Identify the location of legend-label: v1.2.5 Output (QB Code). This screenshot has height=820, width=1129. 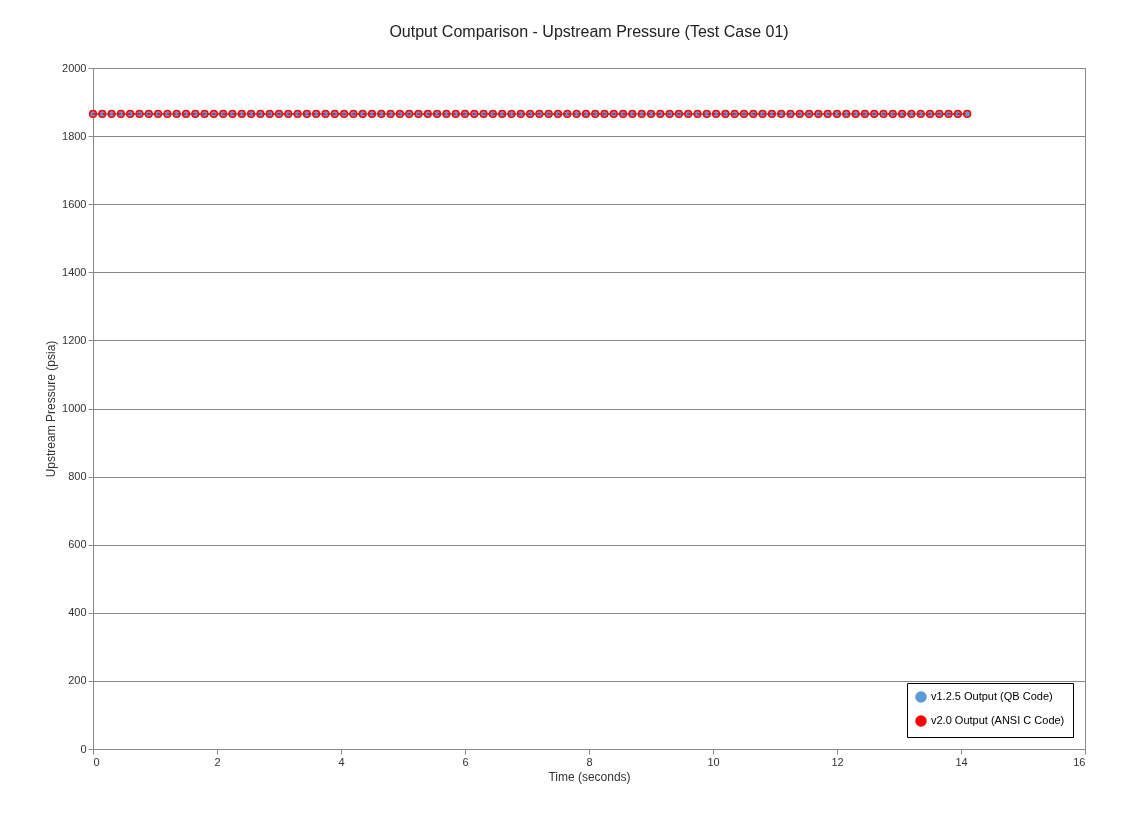
(992, 696).